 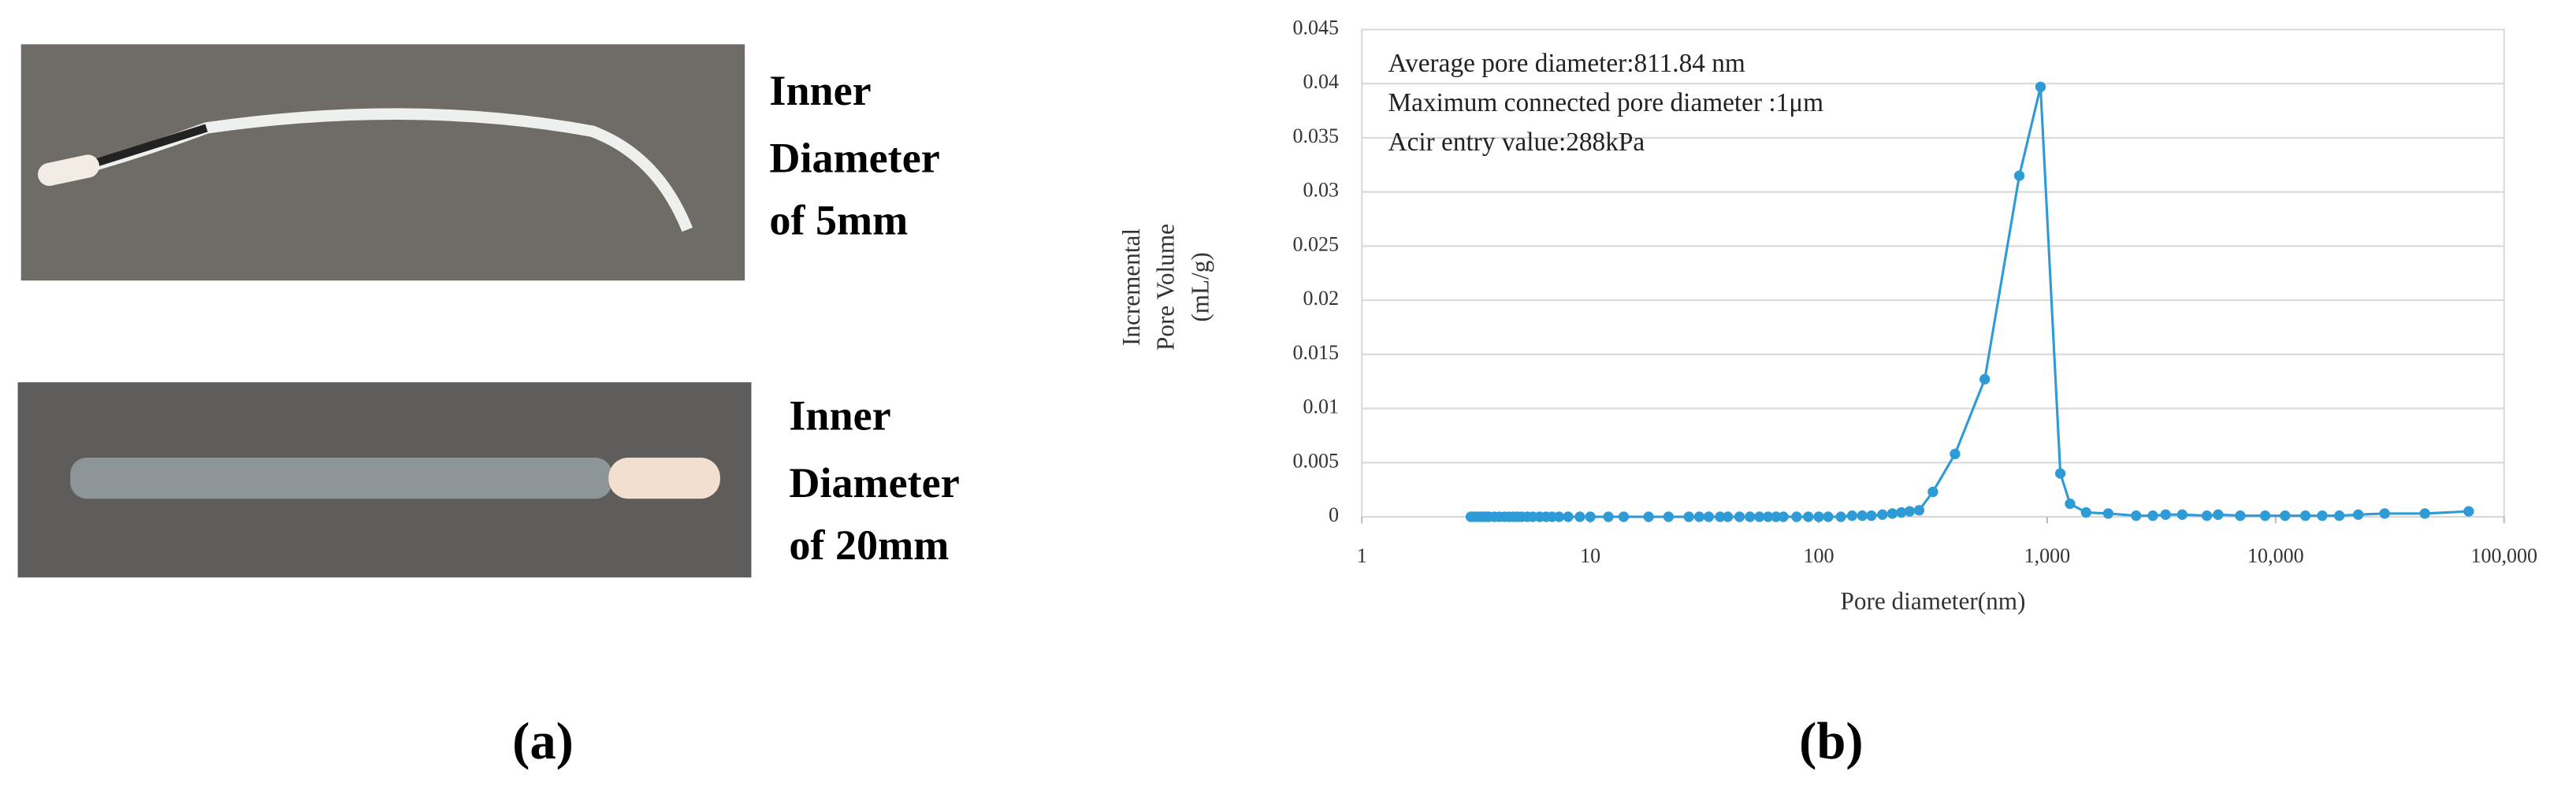 What do you see at coordinates (2503, 555) in the screenshot?
I see `x-tick-label: 100,000` at bounding box center [2503, 555].